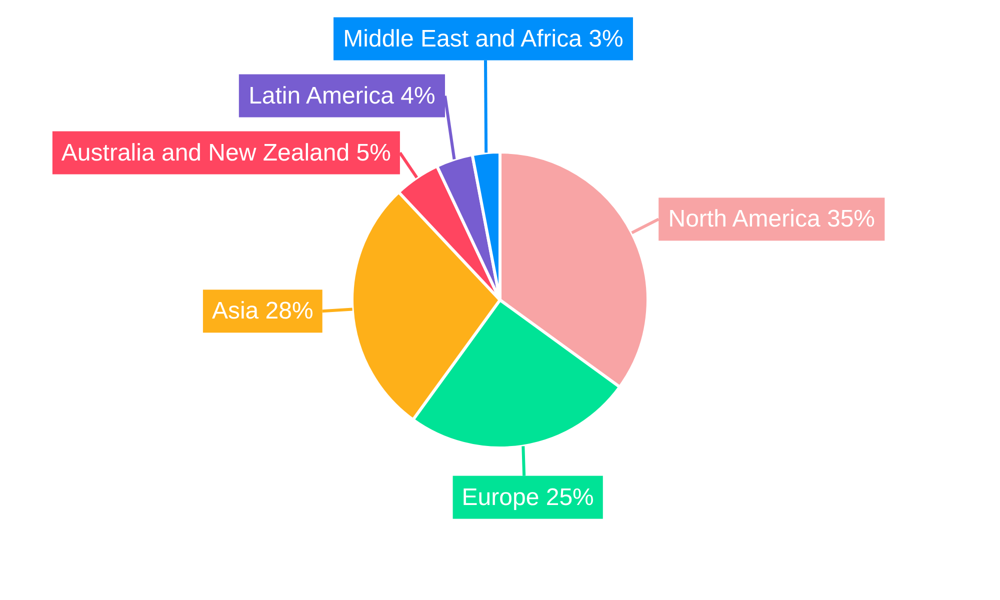 The height and width of the screenshot is (600, 1000). Describe the element at coordinates (772, 219) in the screenshot. I see `slice-label: North America 35%` at that location.